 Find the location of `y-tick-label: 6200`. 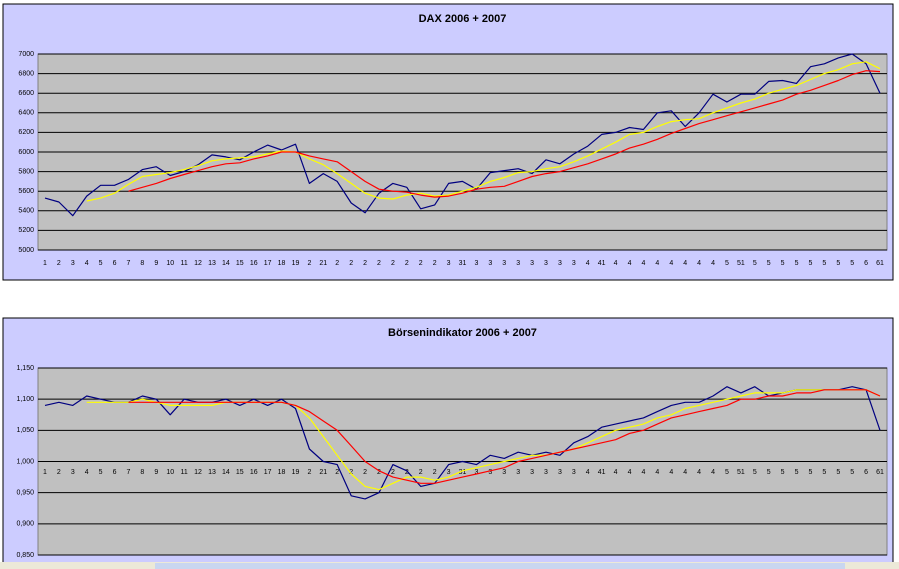

y-tick-label: 6200 is located at coordinates (26, 132).